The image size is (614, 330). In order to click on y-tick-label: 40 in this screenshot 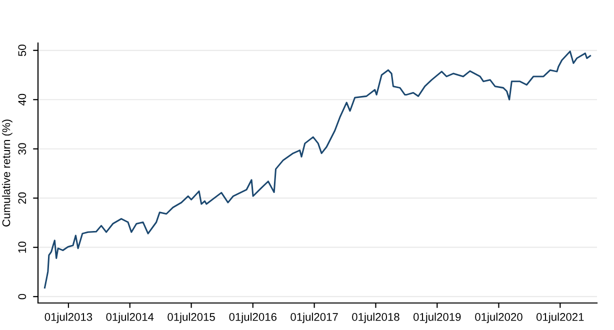, I will do `click(22, 100)`.